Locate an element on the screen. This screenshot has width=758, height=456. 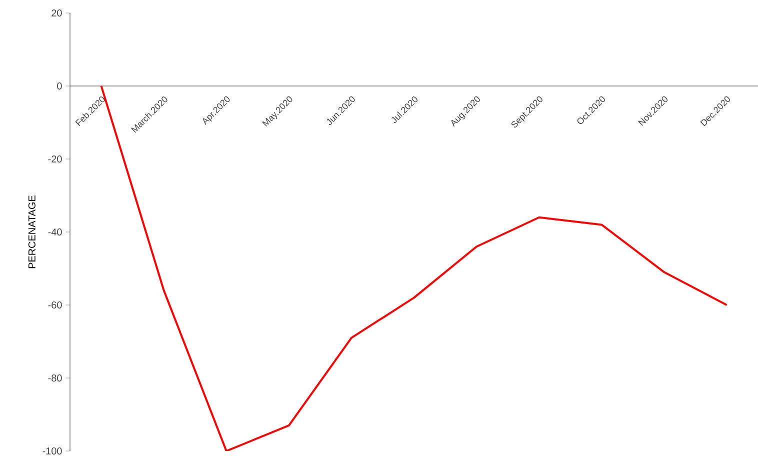
y-axis-title: PERCENATAGE is located at coordinates (32, 232).